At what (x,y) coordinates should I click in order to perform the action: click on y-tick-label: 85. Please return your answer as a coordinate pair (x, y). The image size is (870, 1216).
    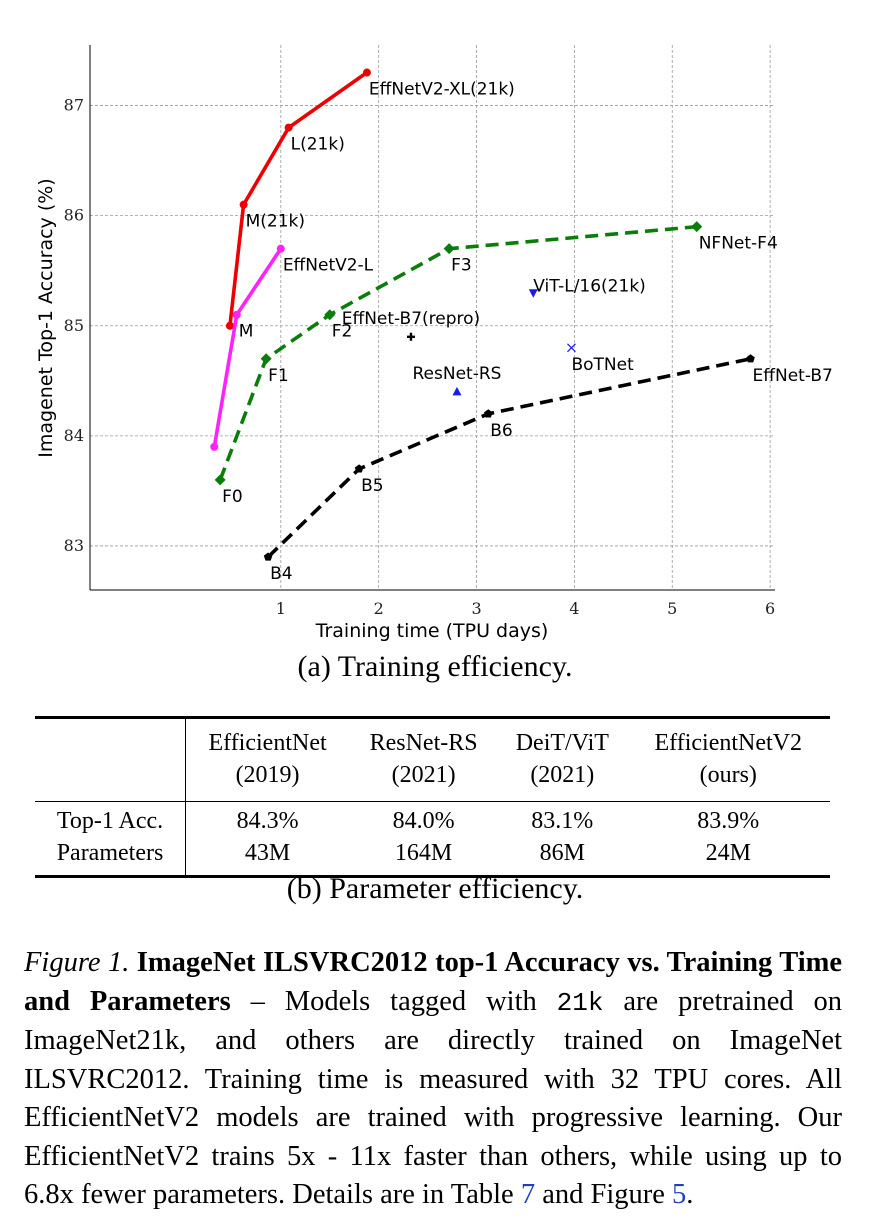
    Looking at the image, I should click on (74, 325).